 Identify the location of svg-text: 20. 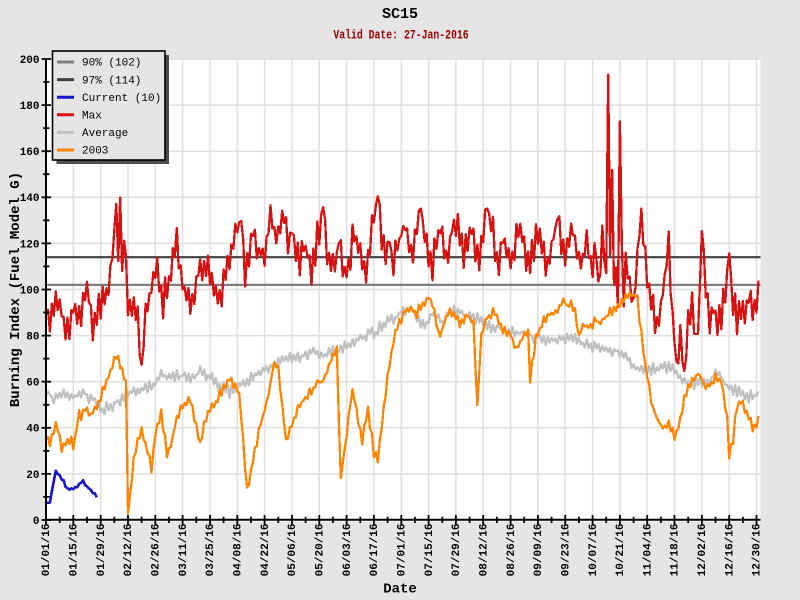
(32, 476).